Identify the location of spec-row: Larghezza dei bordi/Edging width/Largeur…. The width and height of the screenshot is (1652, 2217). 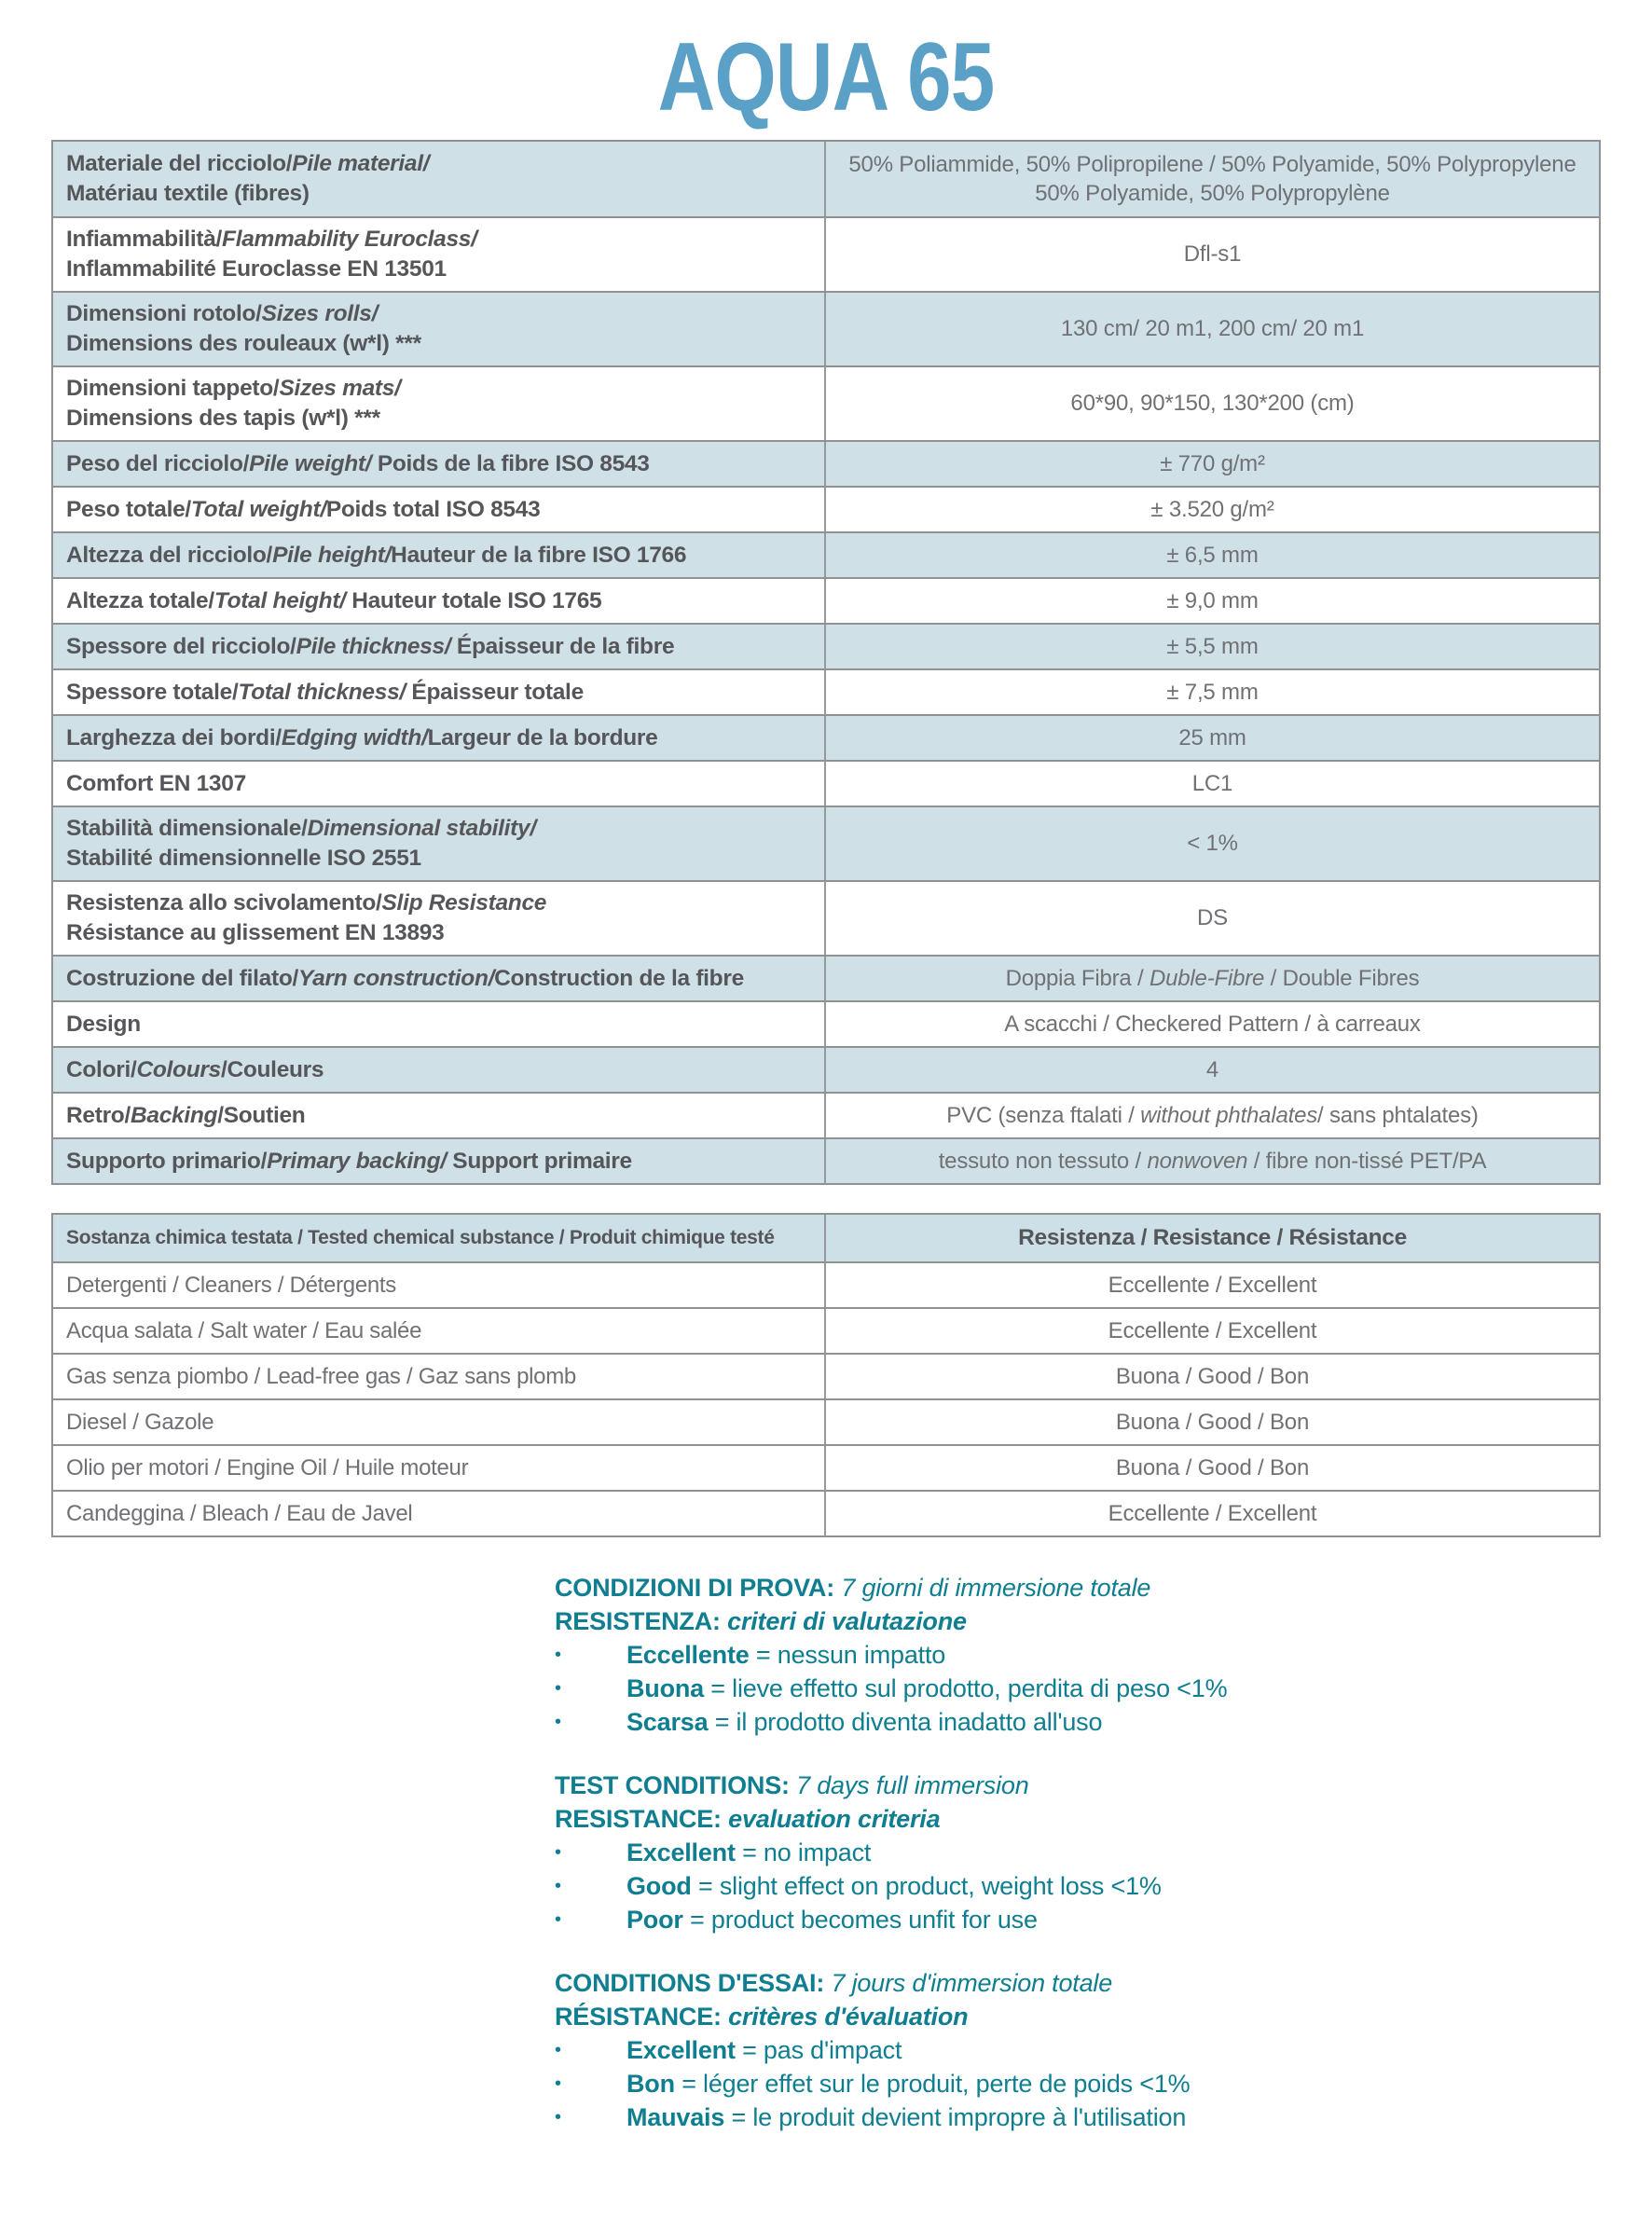
(826, 737).